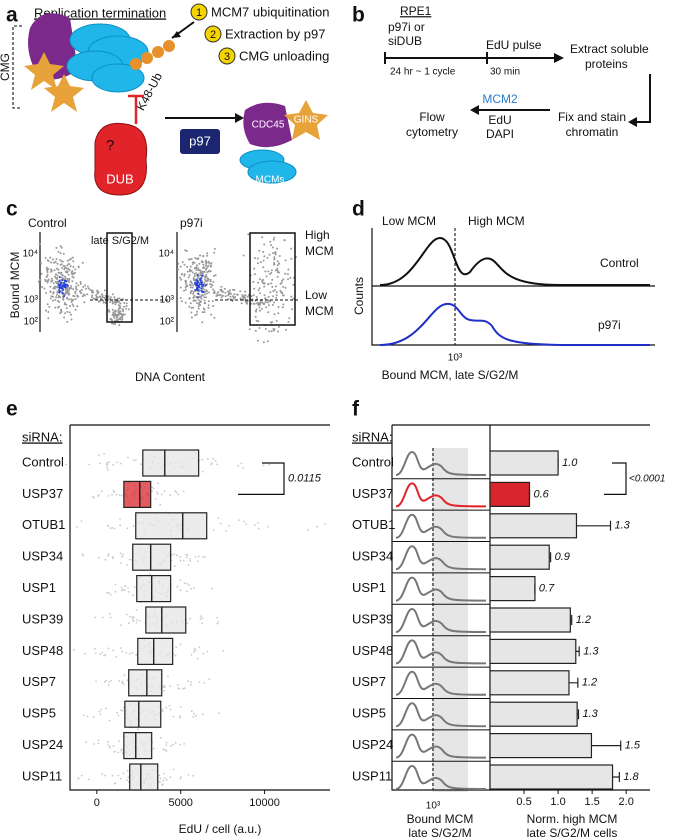 This screenshot has width=674, height=839. I want to click on plot-title: Control, so click(47, 223).